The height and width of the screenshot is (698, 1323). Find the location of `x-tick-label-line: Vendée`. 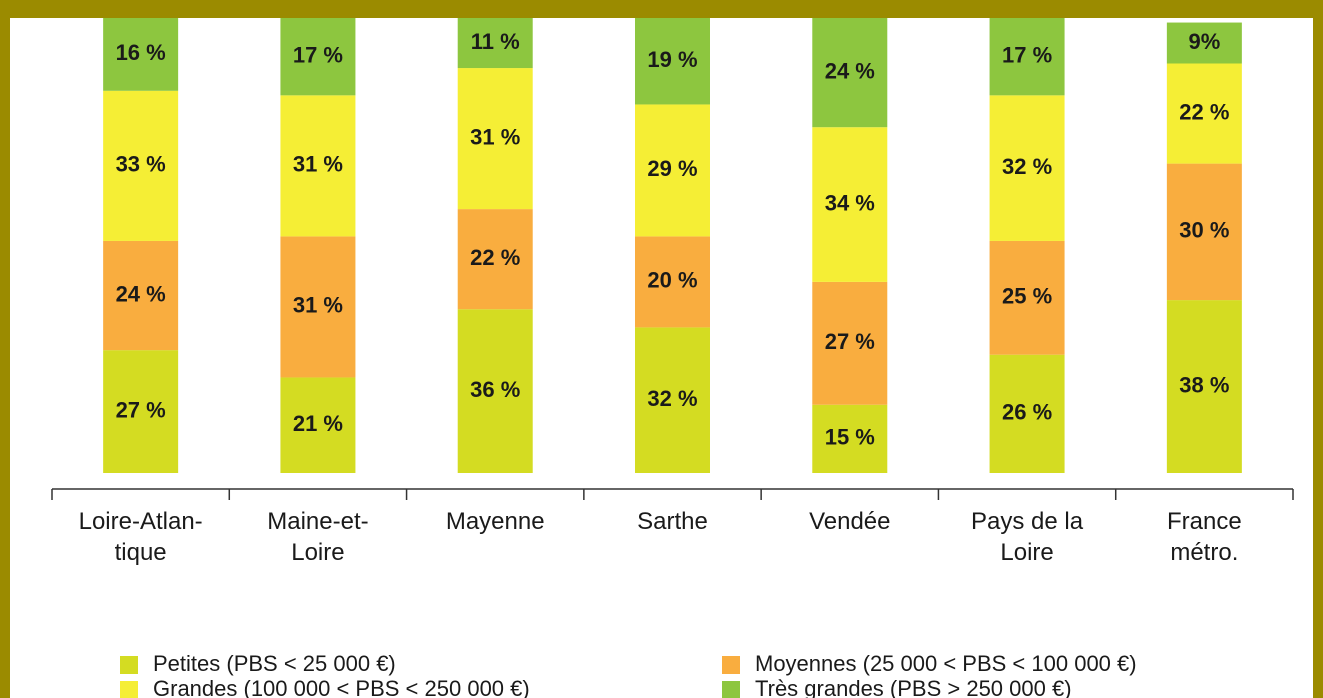

x-tick-label-line: Vendée is located at coordinates (849, 521).